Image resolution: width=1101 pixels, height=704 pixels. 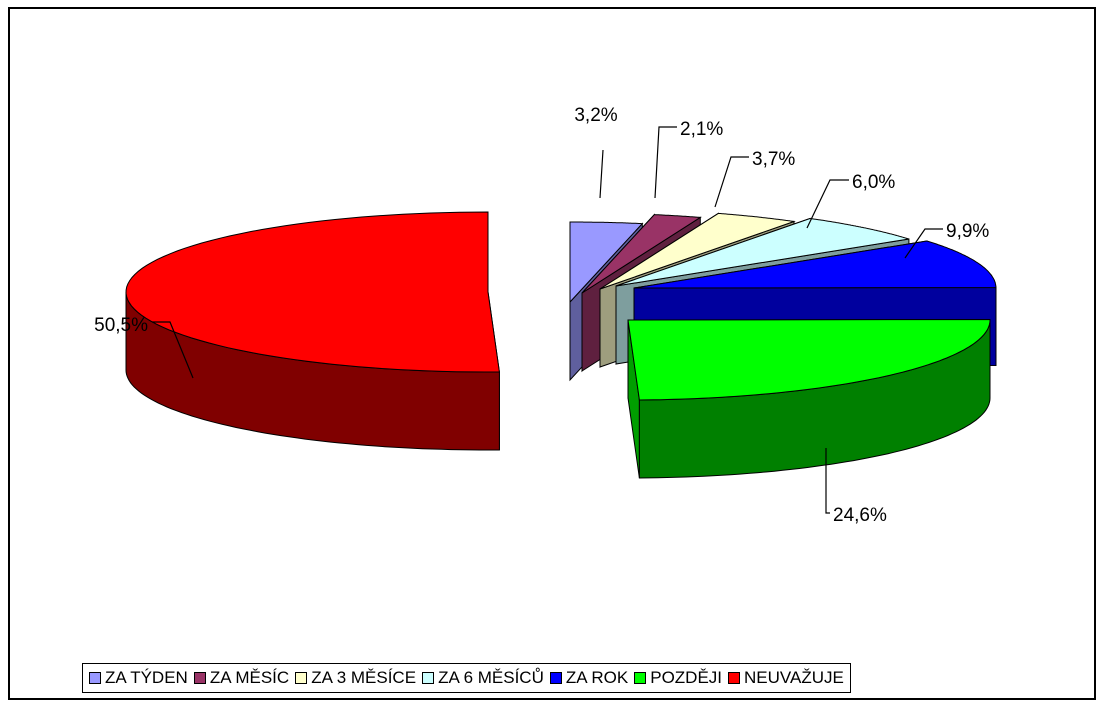 I want to click on legend-item-za-tyden: ZA TÝDEN, so click(x=138, y=678).